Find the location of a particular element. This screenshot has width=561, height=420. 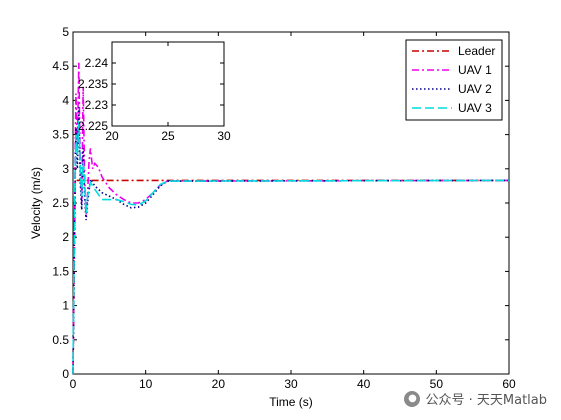

inset-y-tick-label: 2.235 is located at coordinates (93, 84).